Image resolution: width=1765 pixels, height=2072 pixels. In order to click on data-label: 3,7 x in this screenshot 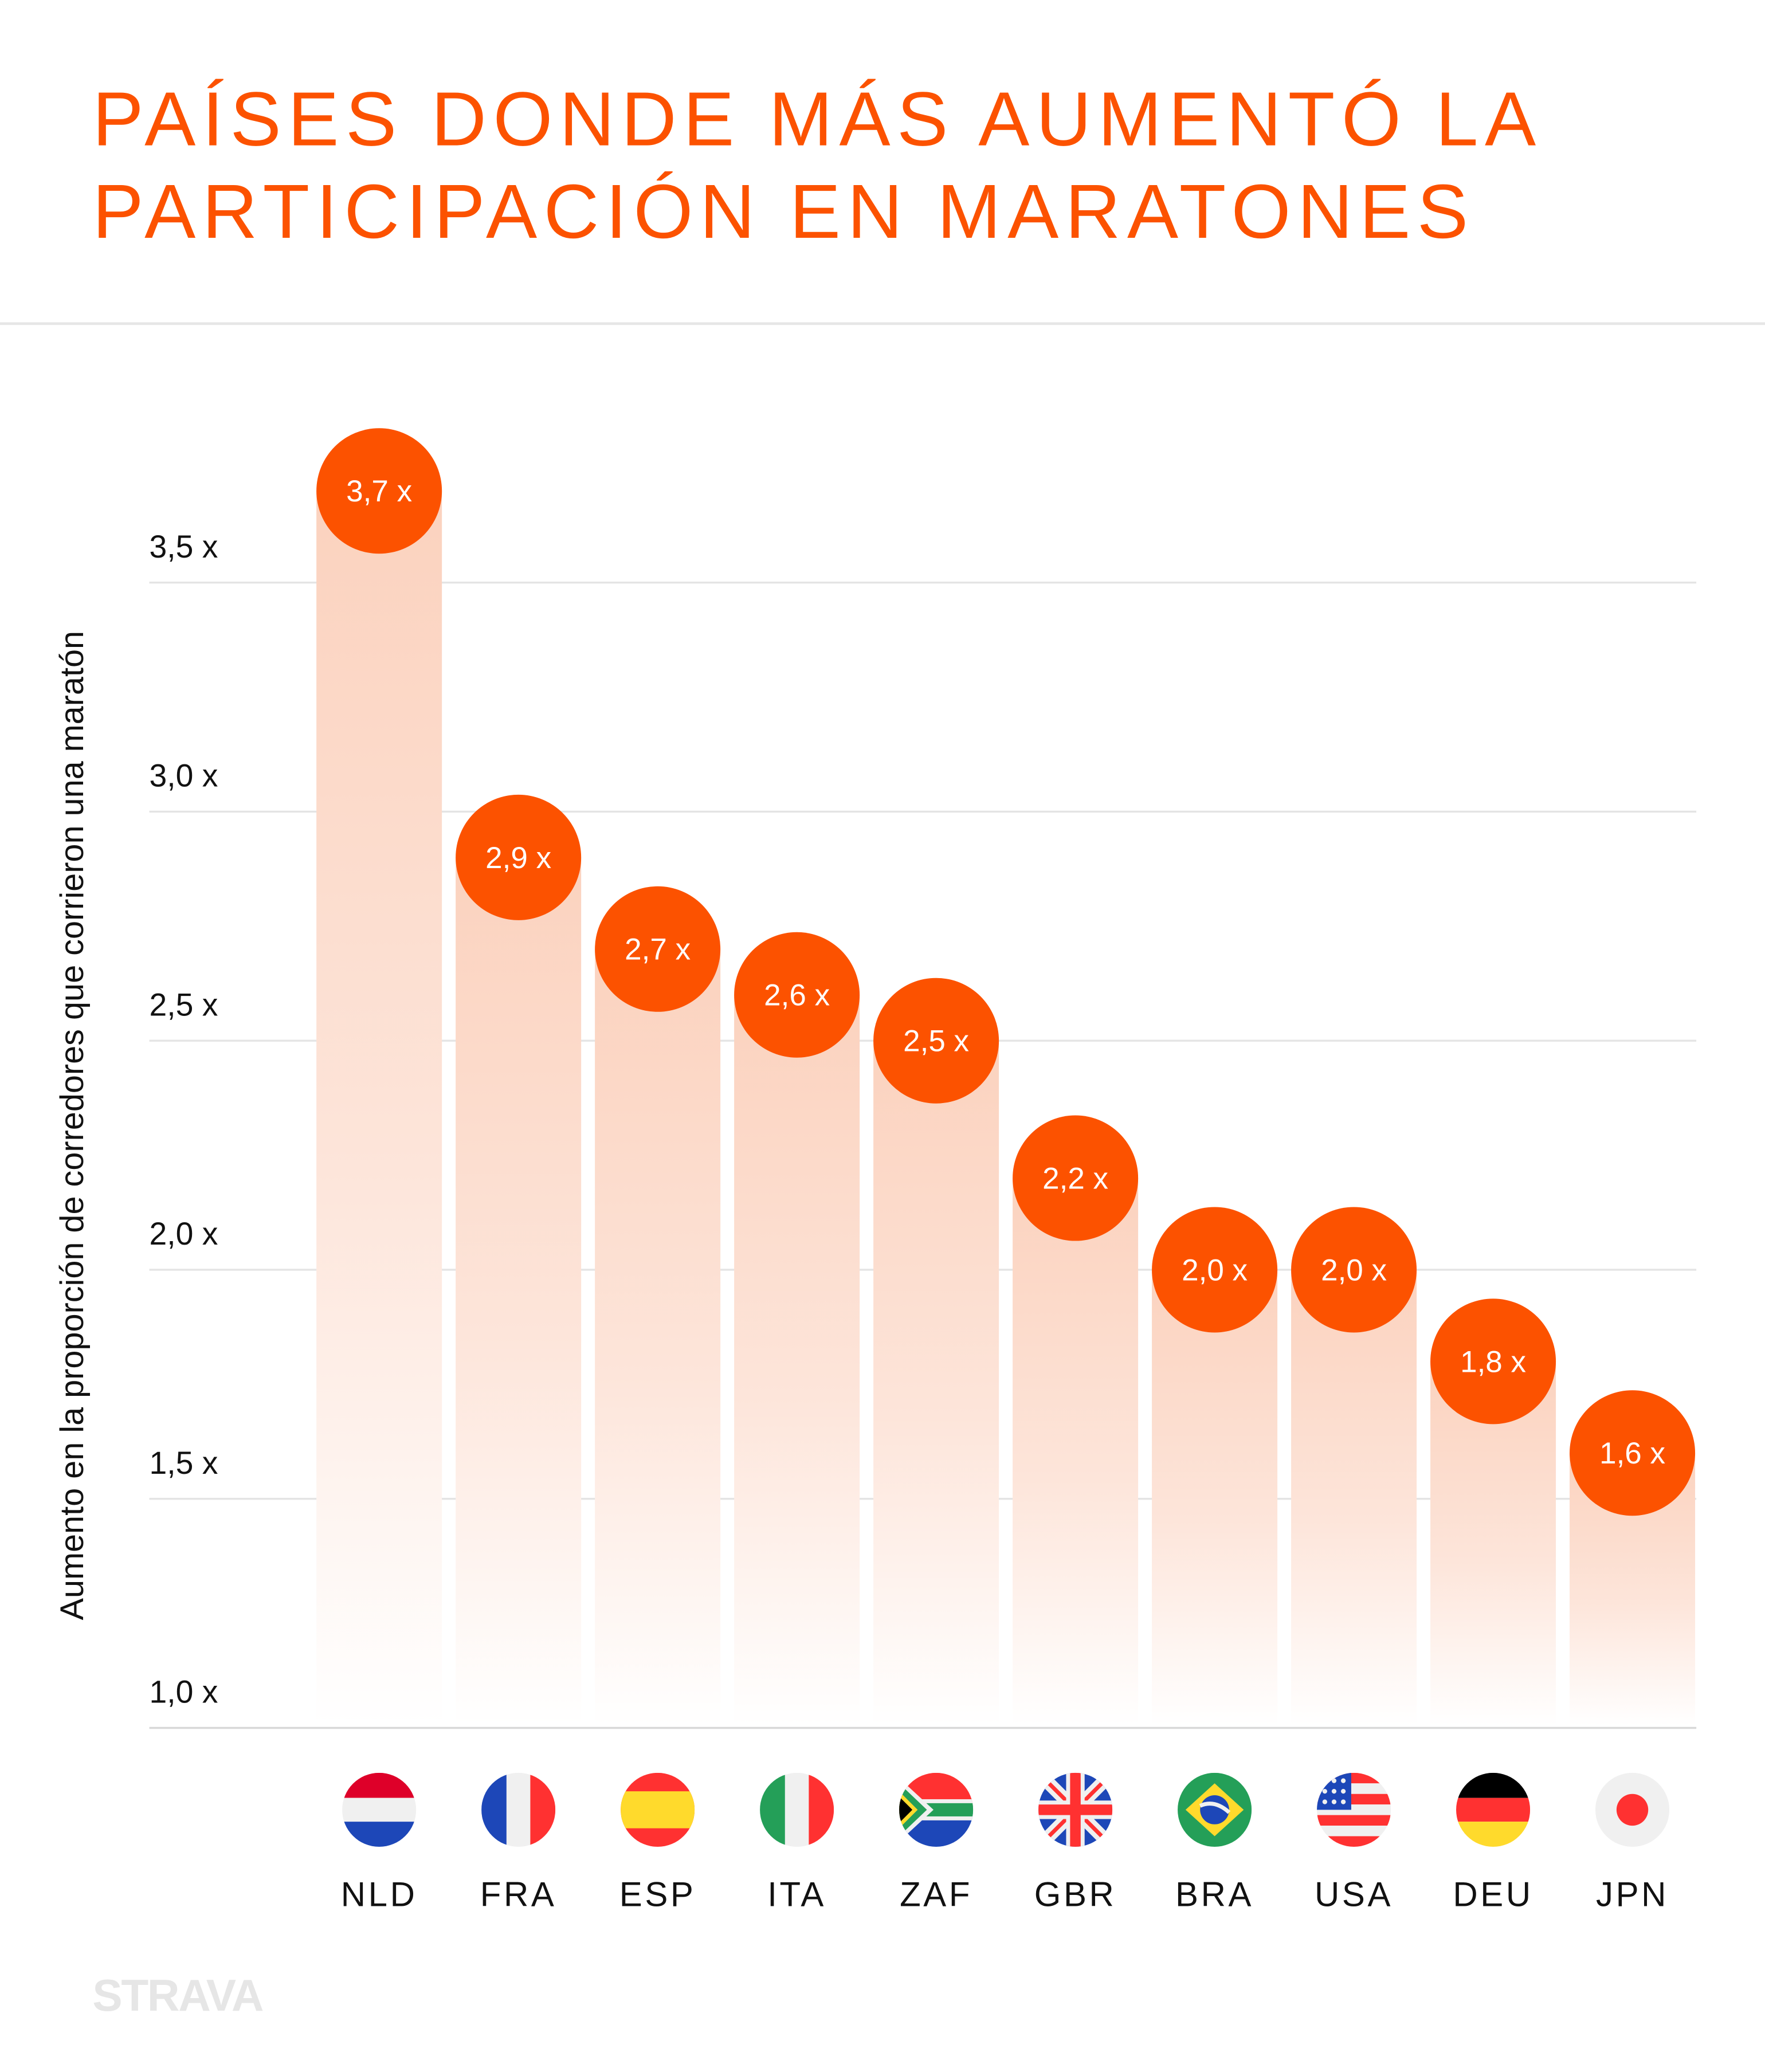, I will do `click(379, 491)`.